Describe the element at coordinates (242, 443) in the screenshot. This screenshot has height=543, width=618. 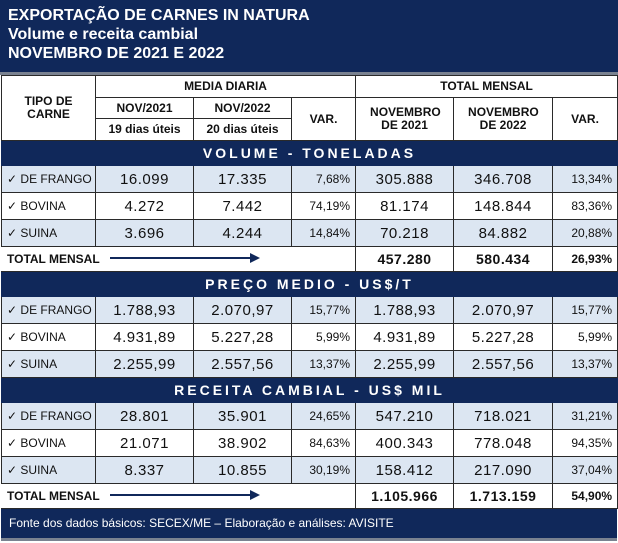
I see `daily-2022: 38.902` at that location.